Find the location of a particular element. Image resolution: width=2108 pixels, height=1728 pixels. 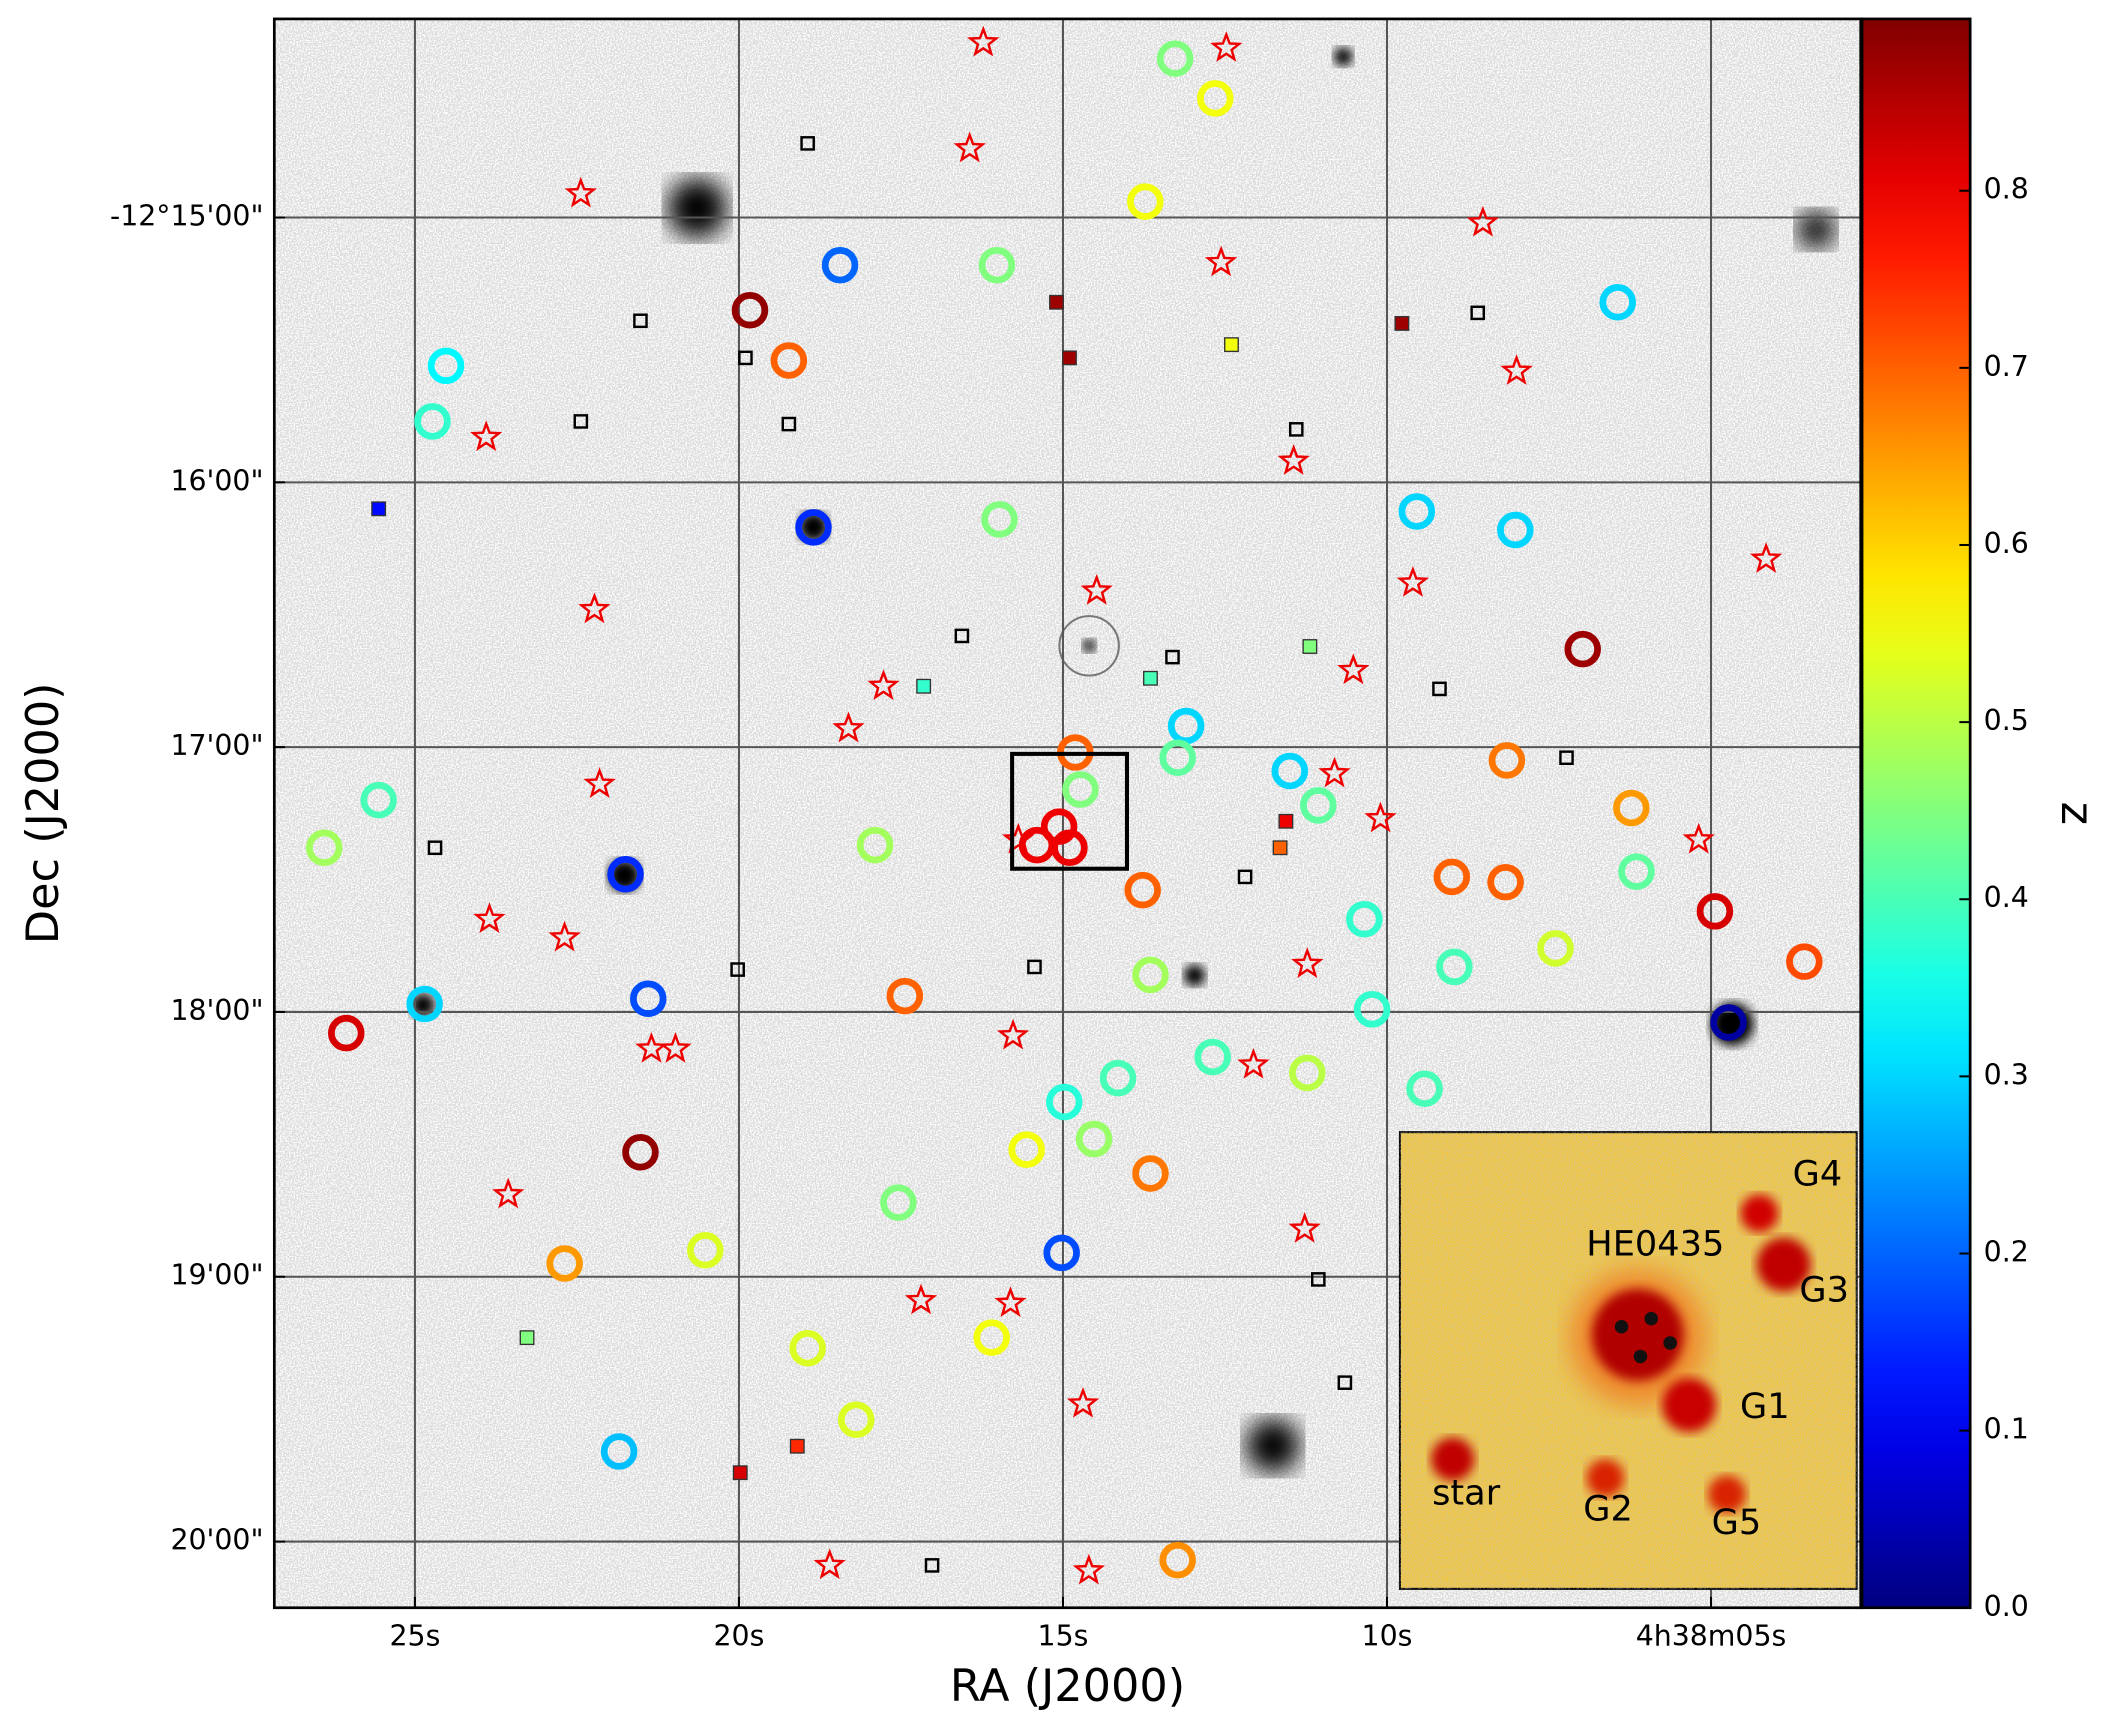

colorbar-tick-label: 0.8 is located at coordinates (2006, 189).